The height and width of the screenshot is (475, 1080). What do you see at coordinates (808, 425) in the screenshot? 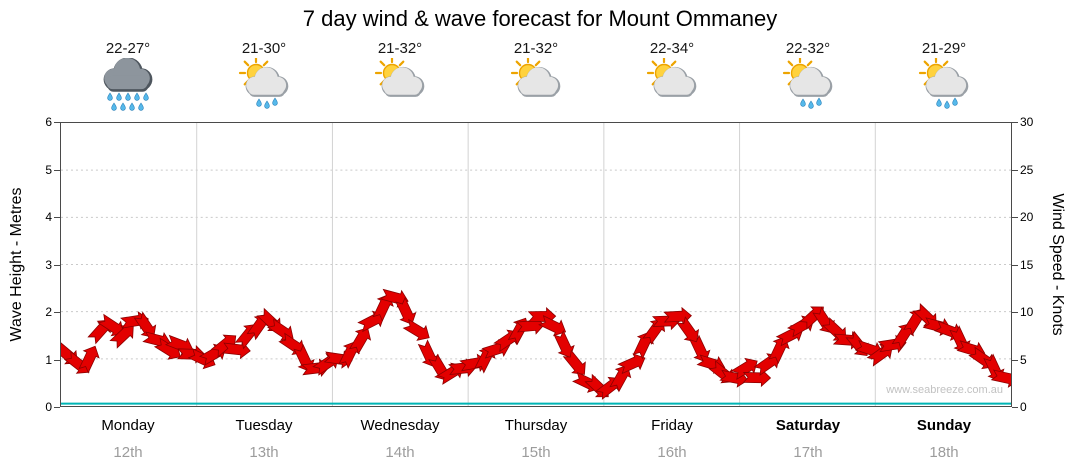
I see `day-name: Saturday` at bounding box center [808, 425].